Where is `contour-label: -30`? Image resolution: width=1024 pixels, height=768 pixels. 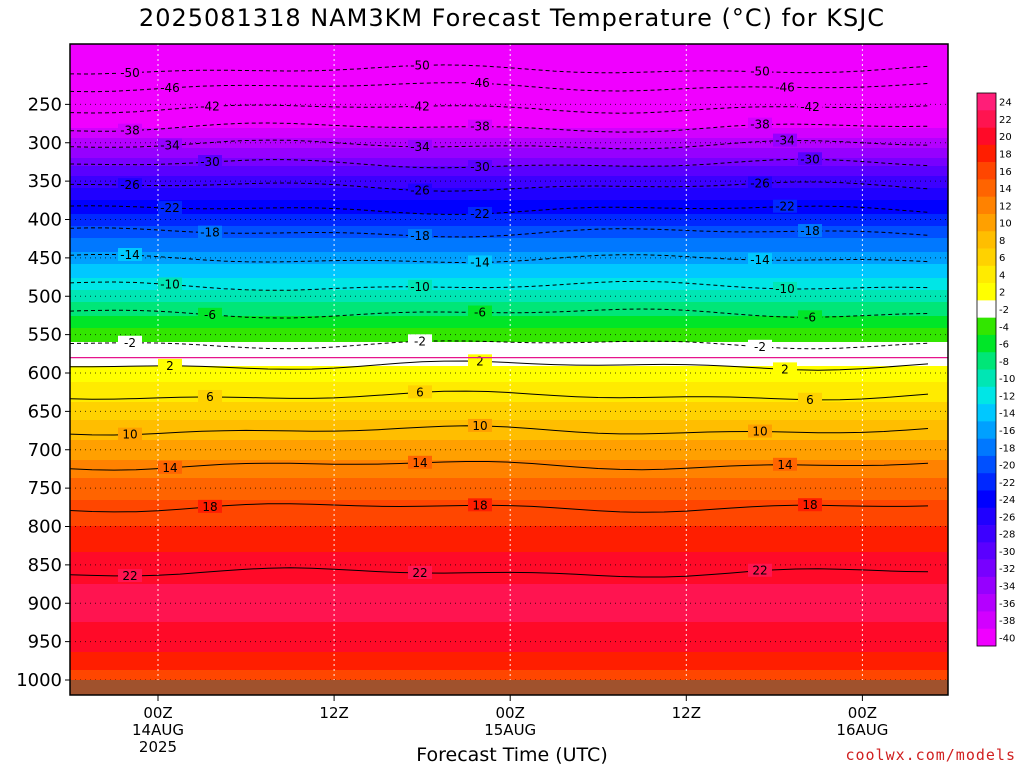 contour-label: -30 is located at coordinates (810, 159).